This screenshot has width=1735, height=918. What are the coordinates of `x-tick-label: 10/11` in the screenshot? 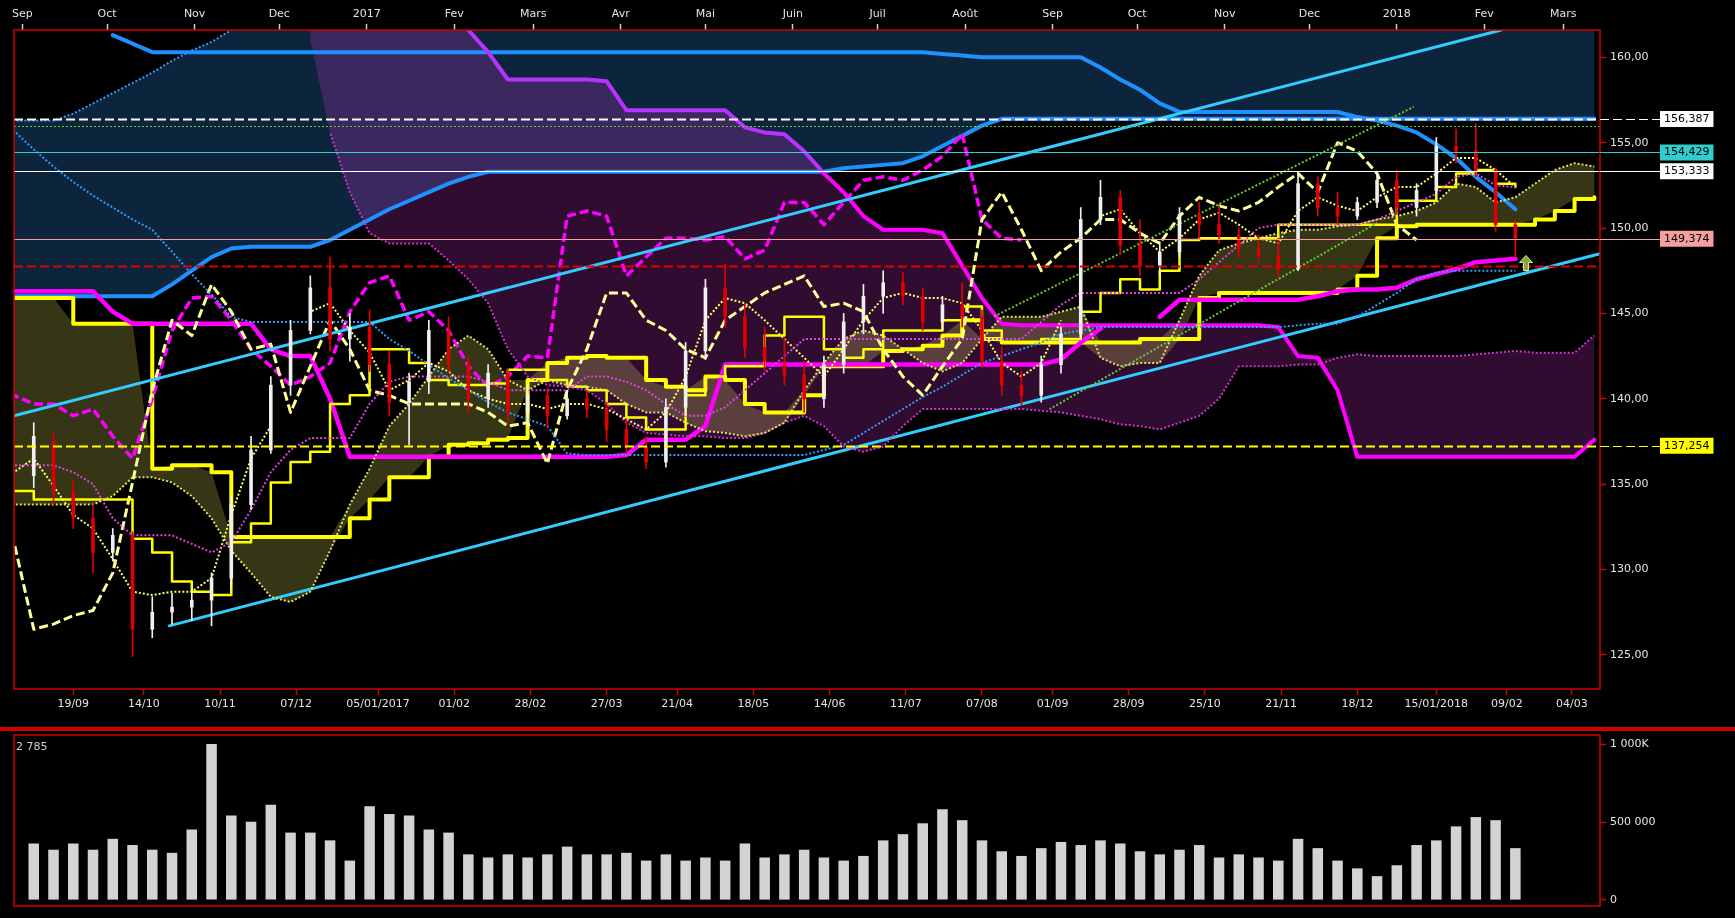 It's located at (220, 704).